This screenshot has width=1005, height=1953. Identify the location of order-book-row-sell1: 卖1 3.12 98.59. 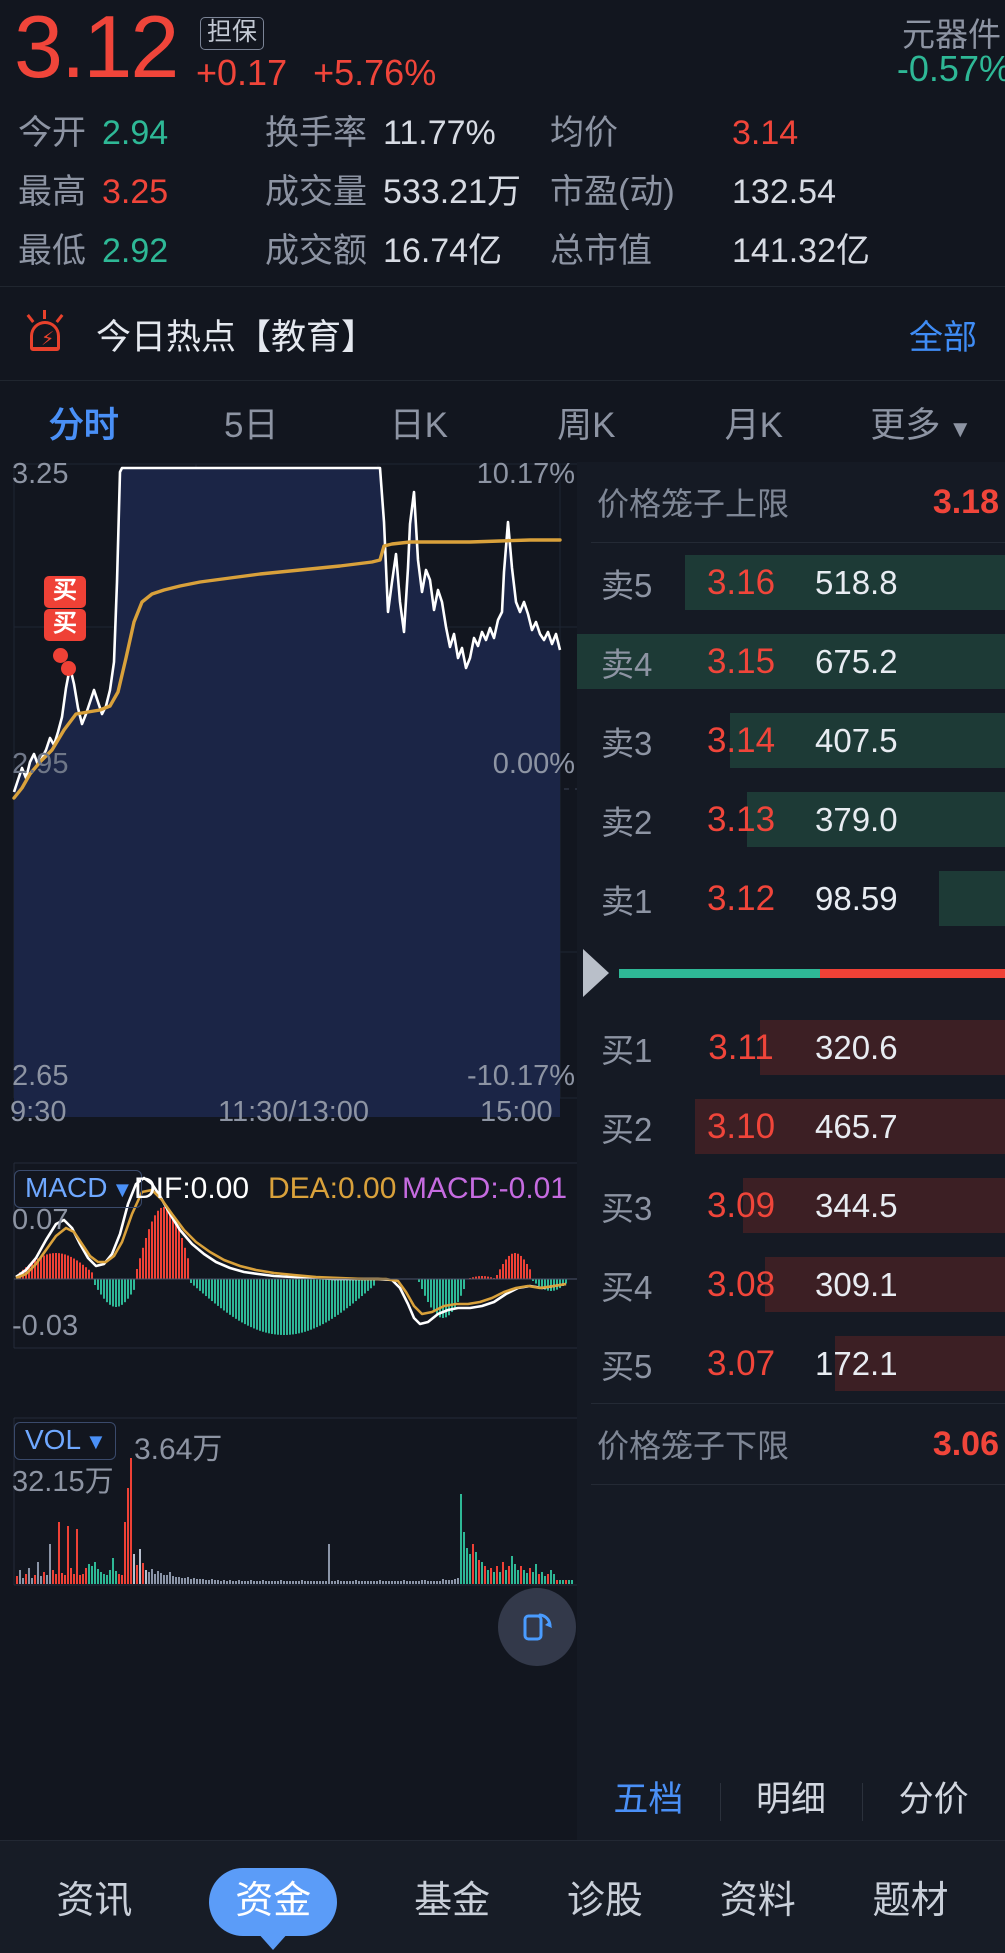
(791, 898).